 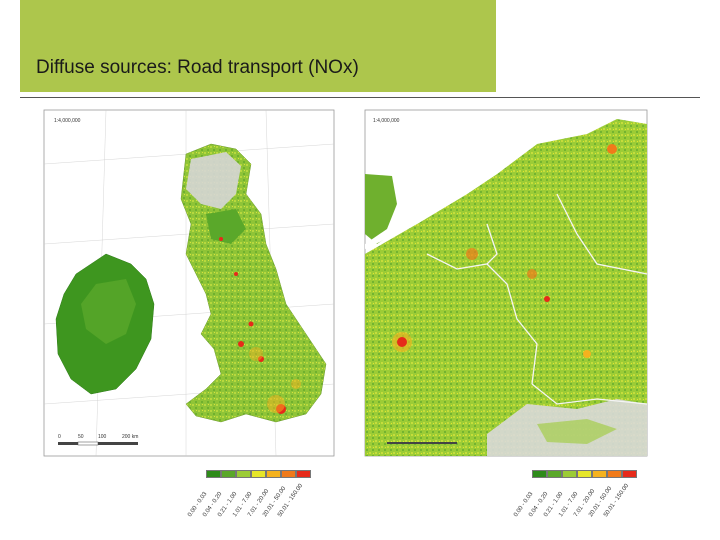 What do you see at coordinates (197, 67) in the screenshot?
I see `slide-title: Diffuse sources: Road transport (NOx)` at bounding box center [197, 67].